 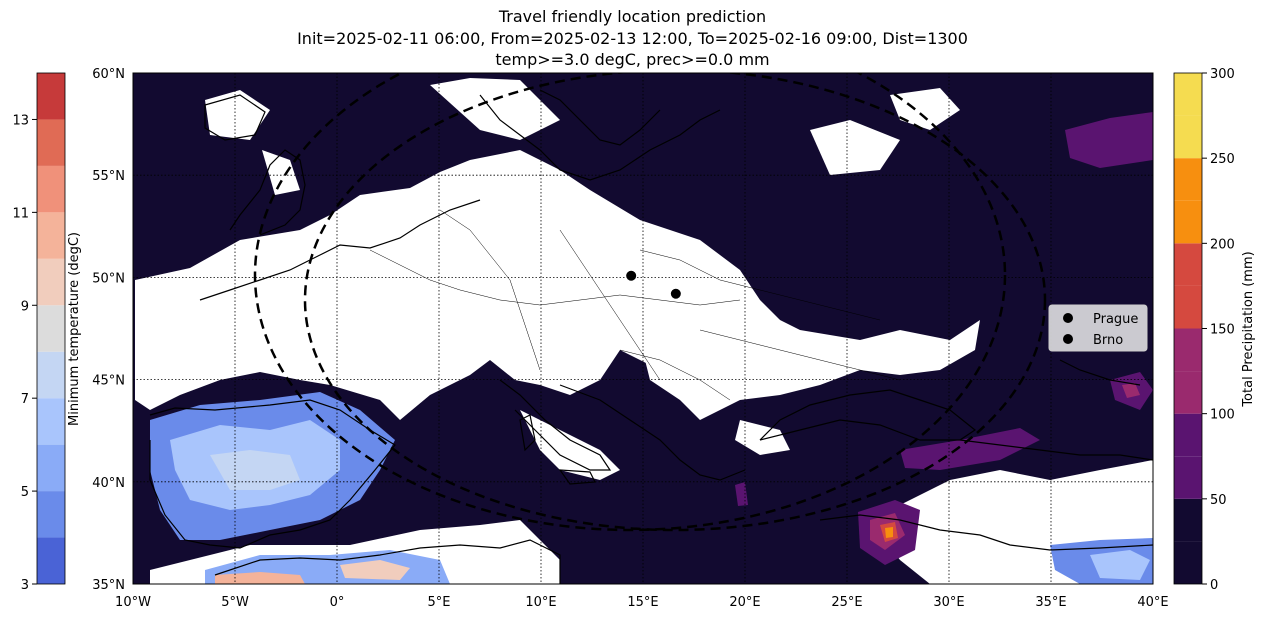 I want to click on legend-label-brno: Brno, so click(x=1108, y=340).